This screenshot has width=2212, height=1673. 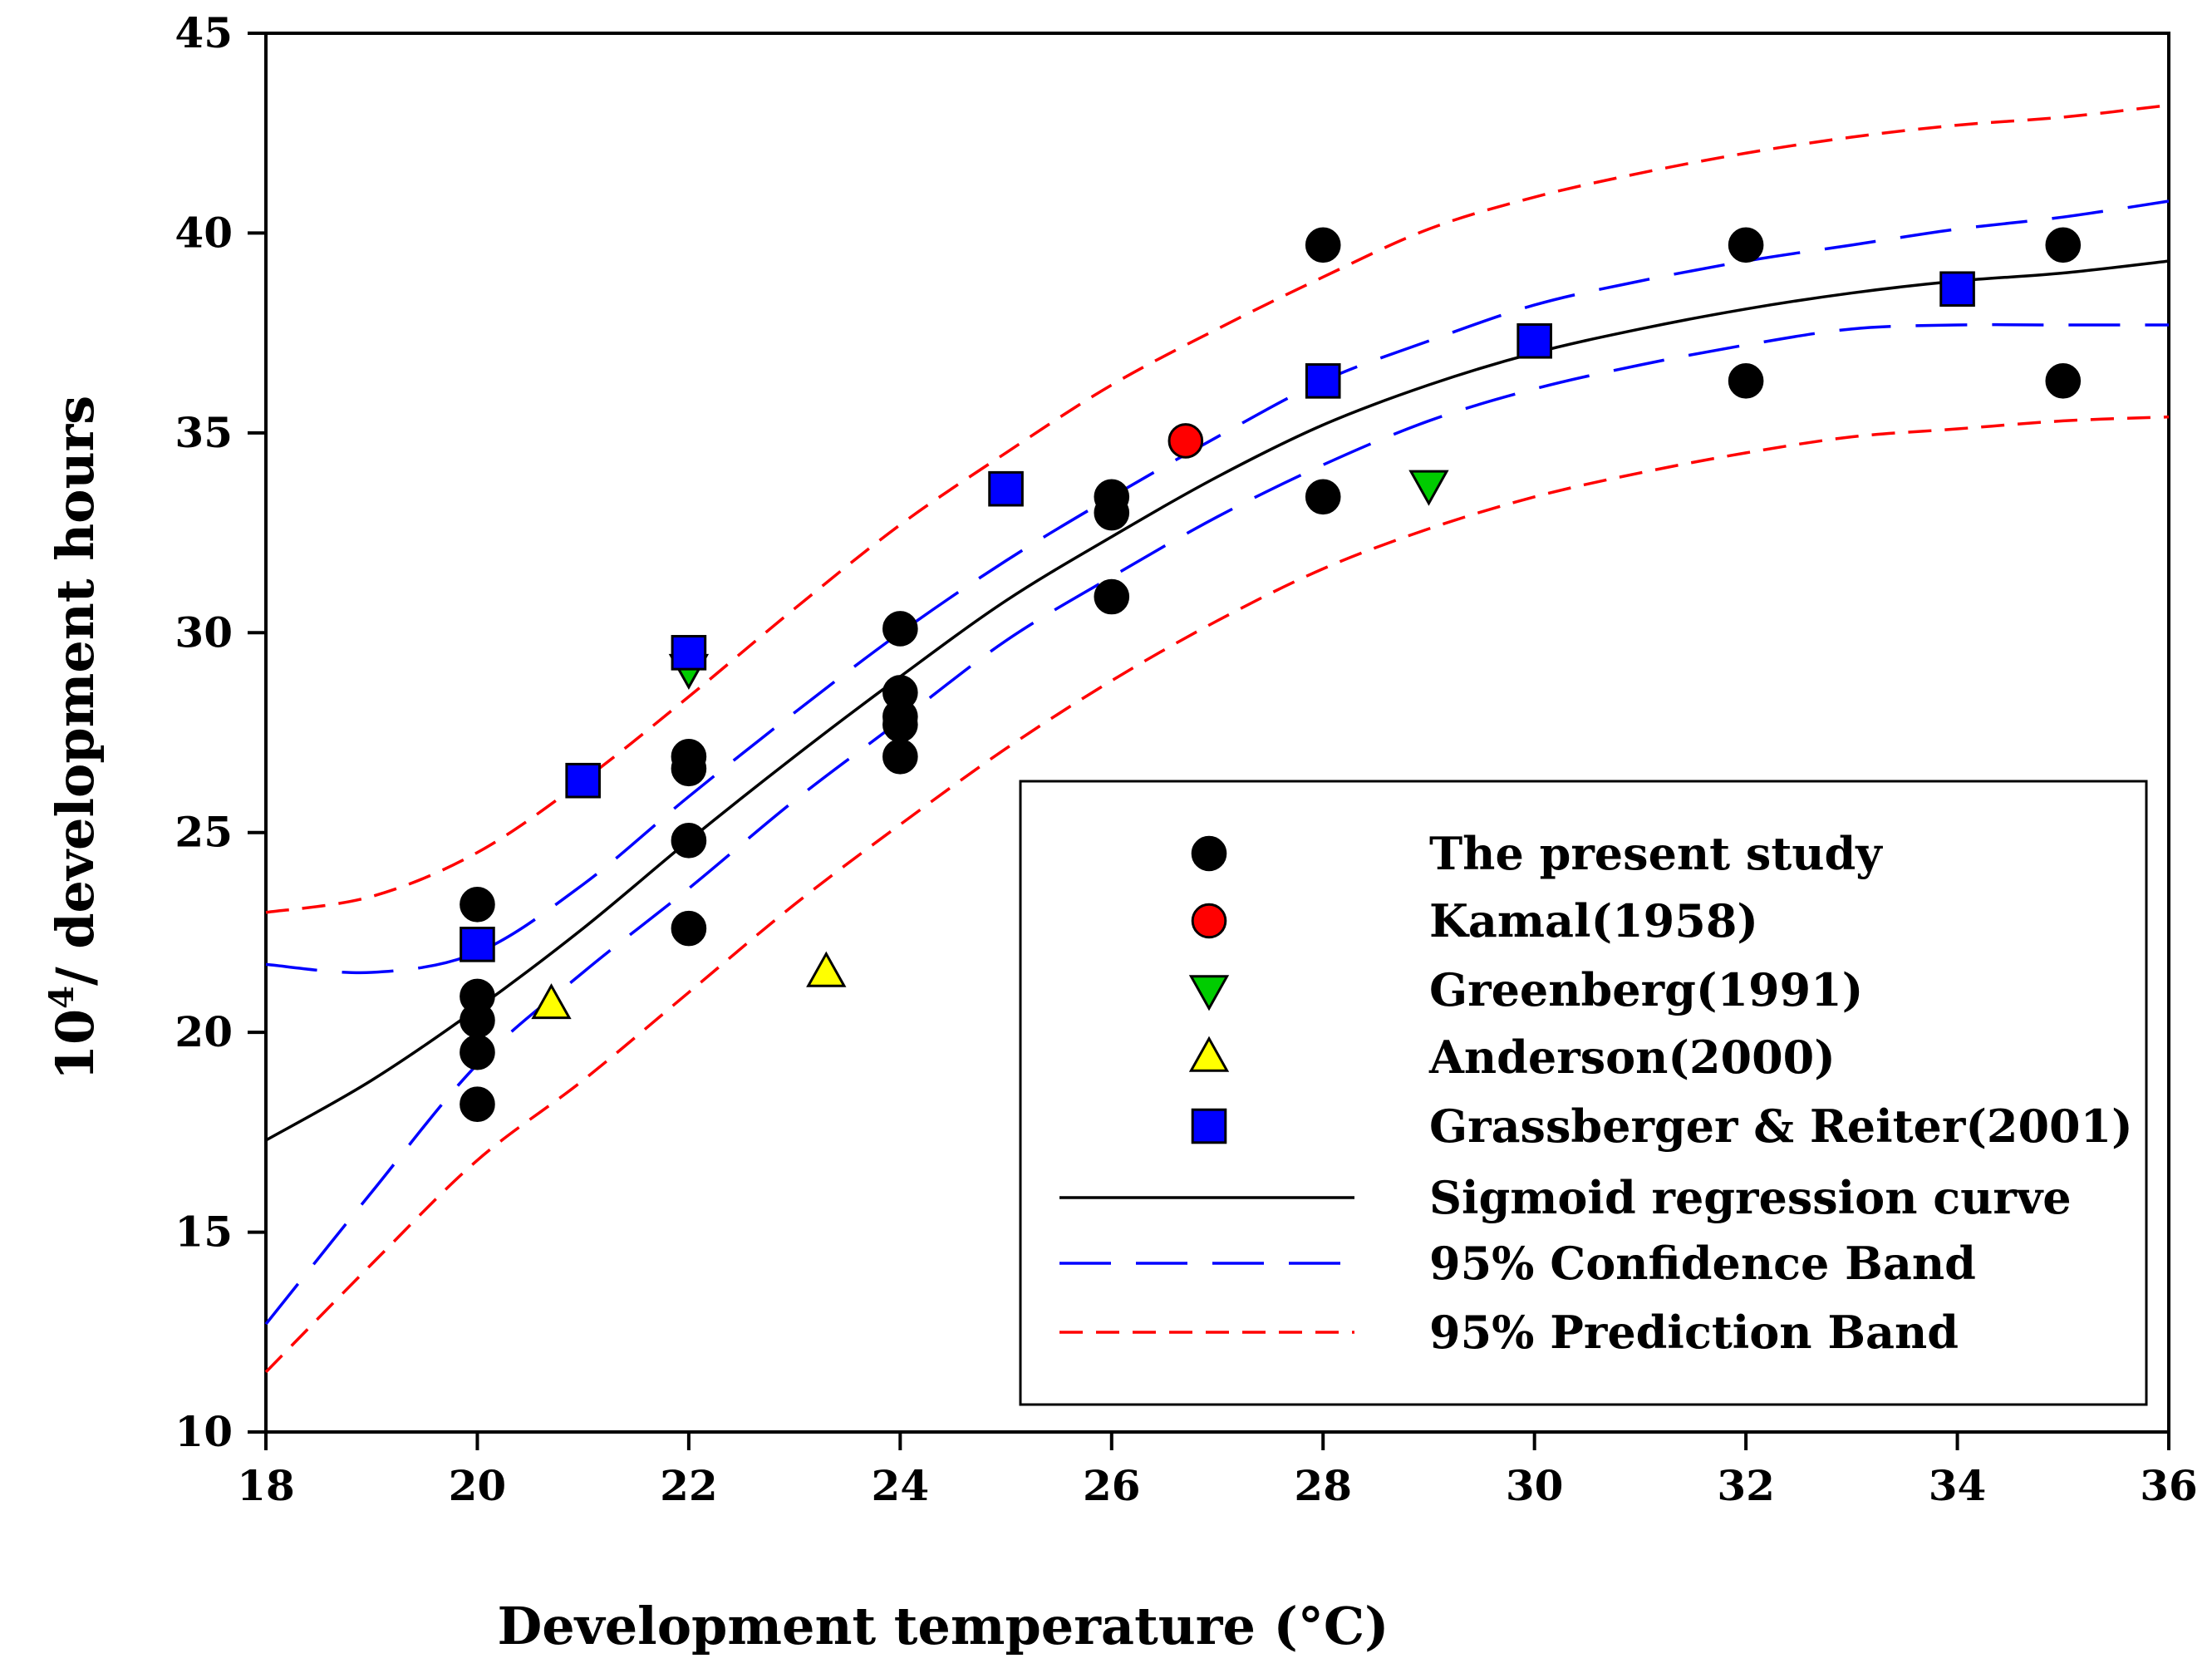 What do you see at coordinates (1781, 1126) in the screenshot?
I see `legend-label: Grassberger & Reiter(2001)` at bounding box center [1781, 1126].